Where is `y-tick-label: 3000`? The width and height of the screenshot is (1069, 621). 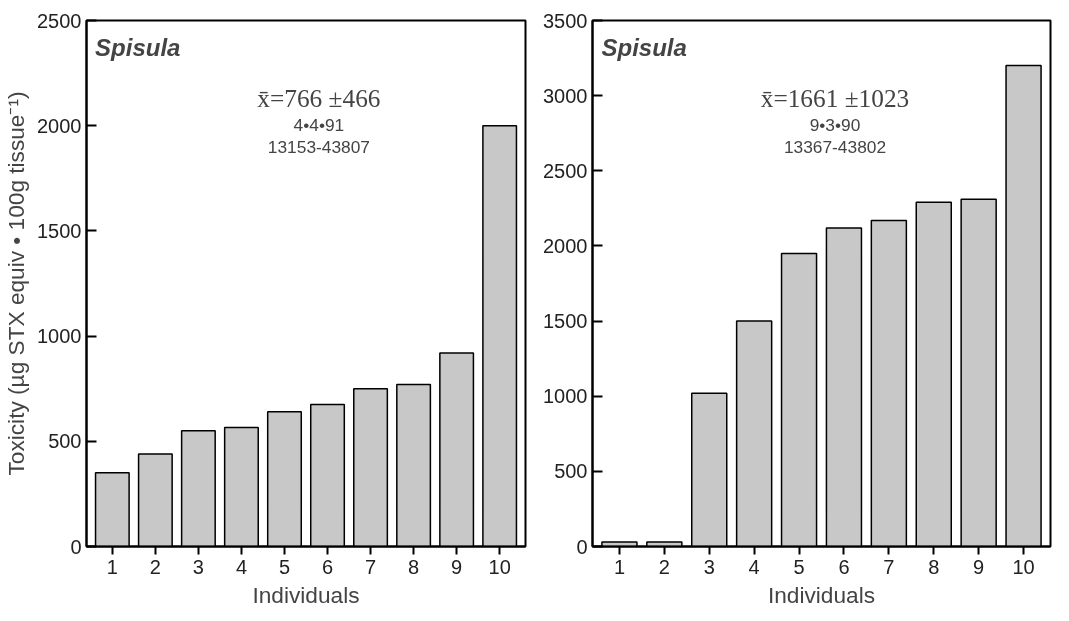 y-tick-label: 3000 is located at coordinates (565, 95).